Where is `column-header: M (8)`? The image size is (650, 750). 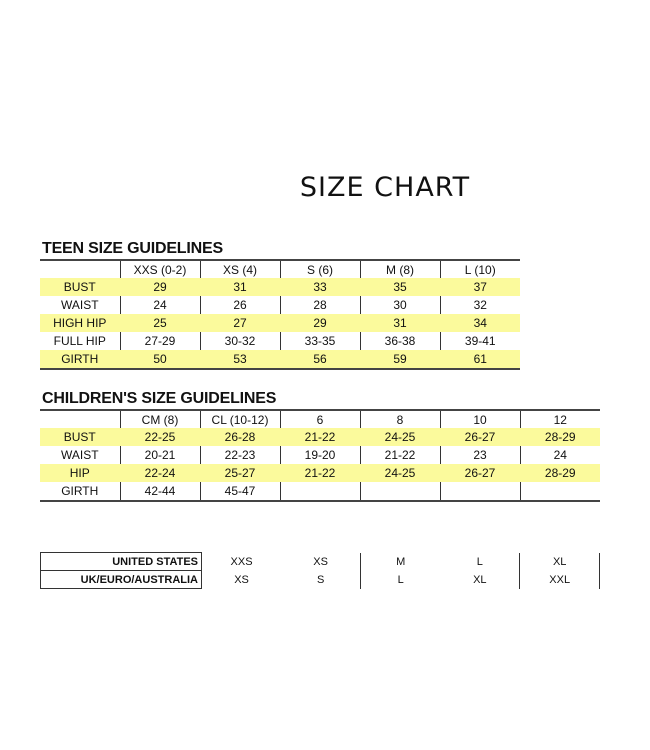
column-header: M (8) is located at coordinates (399, 269).